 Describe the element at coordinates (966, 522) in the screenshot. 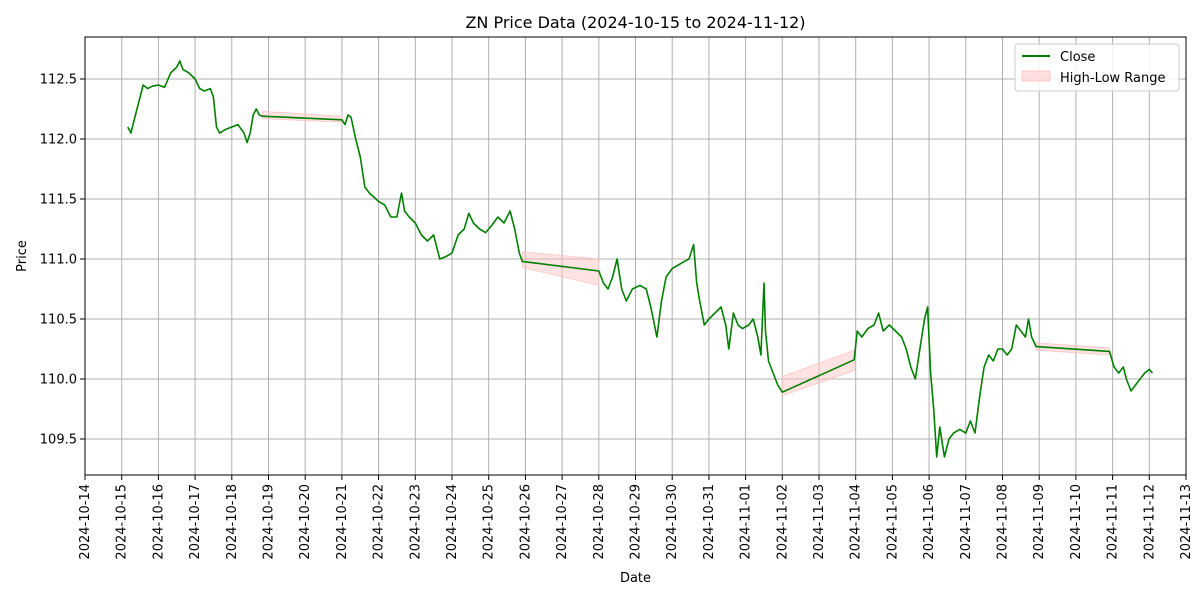

I see `x-tick-label: 2024-11-07` at that location.